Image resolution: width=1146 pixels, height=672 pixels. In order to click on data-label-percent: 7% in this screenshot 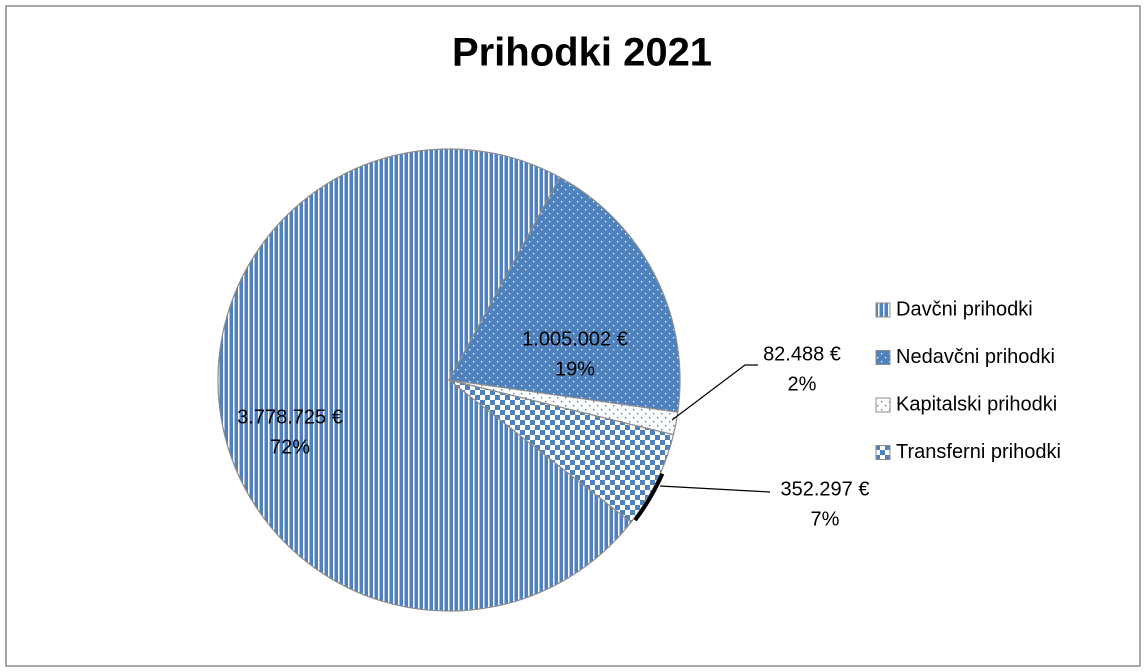, I will do `click(825, 519)`.